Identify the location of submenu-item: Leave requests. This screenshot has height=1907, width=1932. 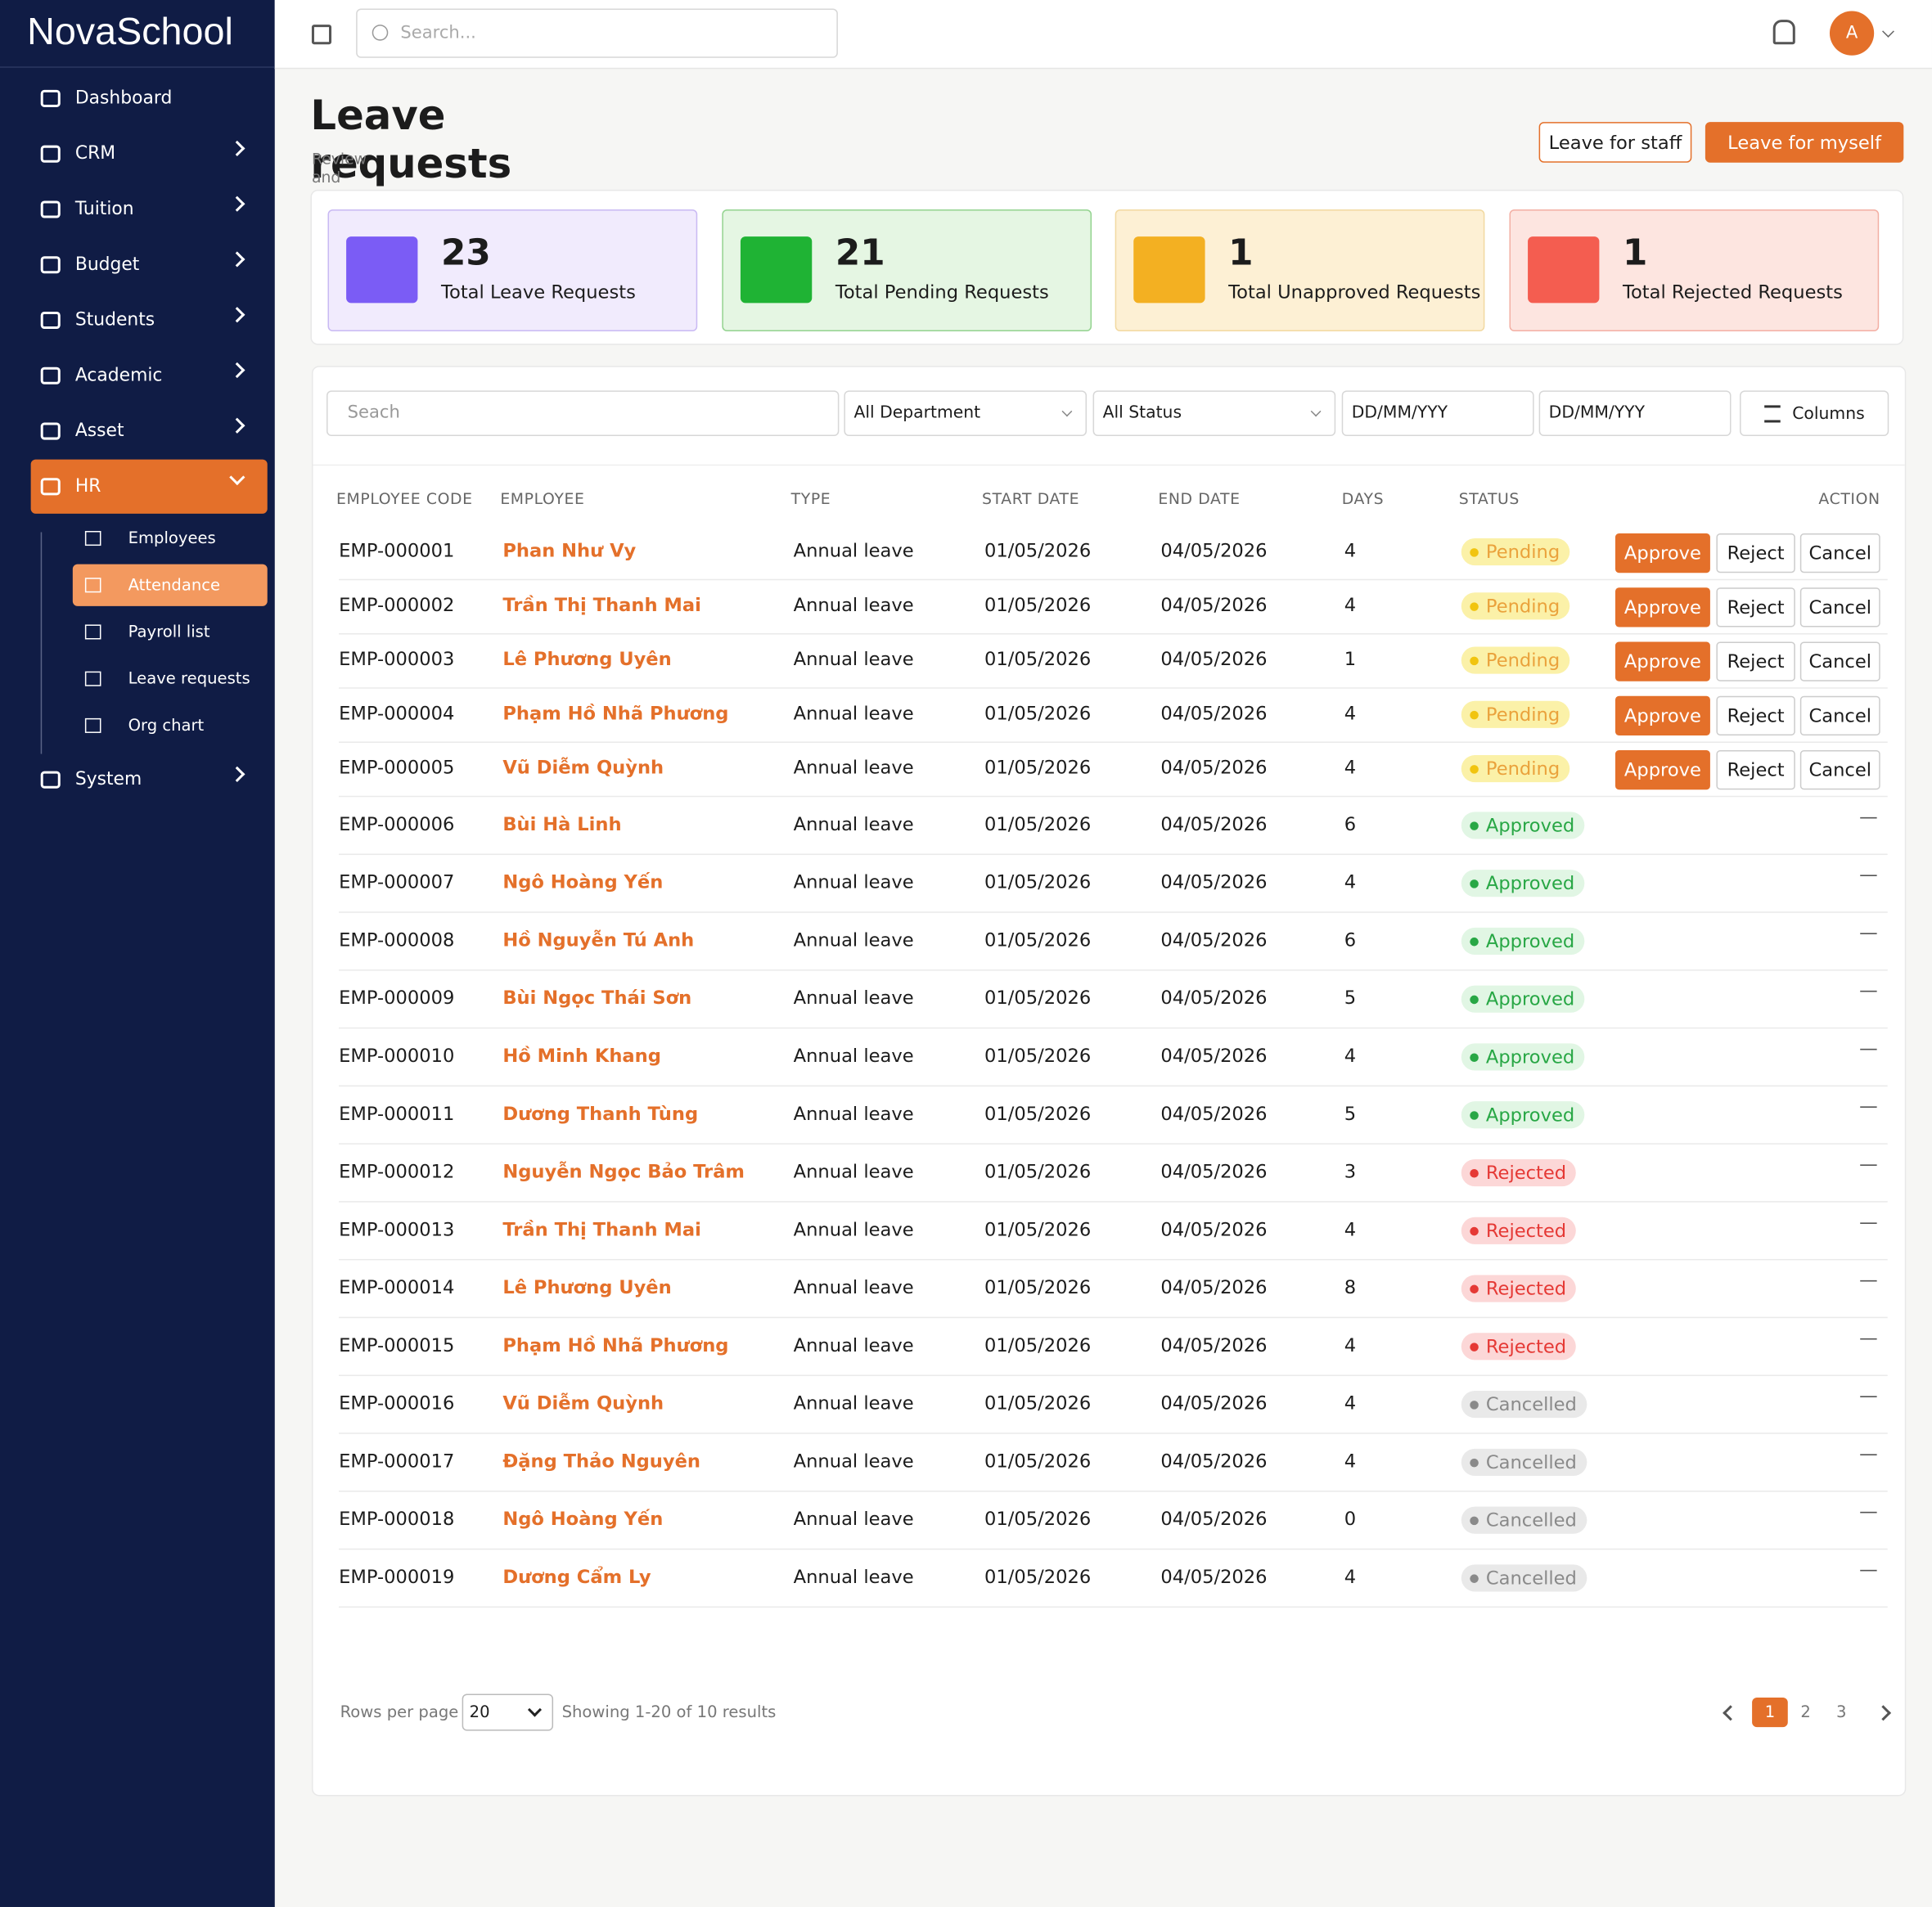
(170, 678).